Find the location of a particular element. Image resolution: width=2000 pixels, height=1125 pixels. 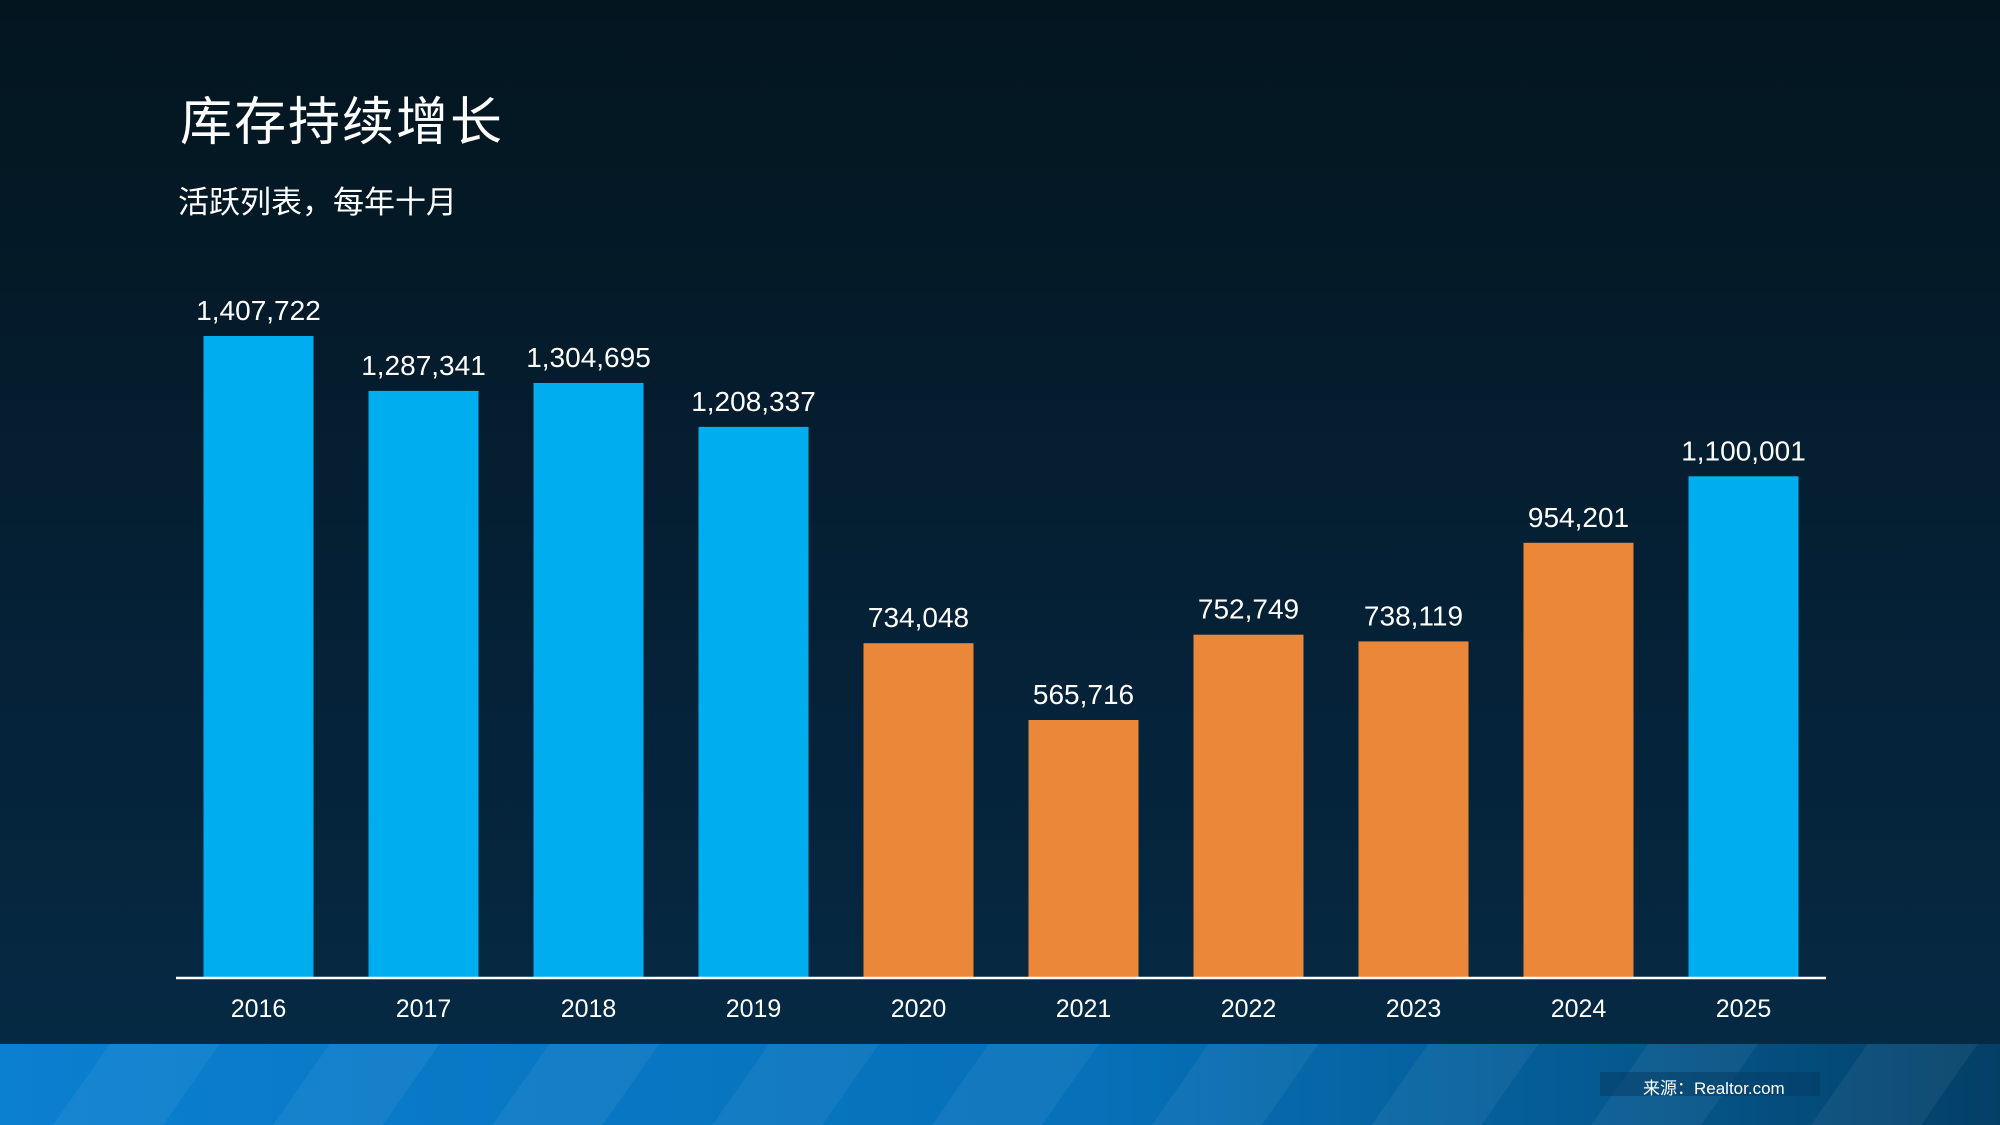

x-tick-label-2024: 2024 is located at coordinates (1579, 1009).